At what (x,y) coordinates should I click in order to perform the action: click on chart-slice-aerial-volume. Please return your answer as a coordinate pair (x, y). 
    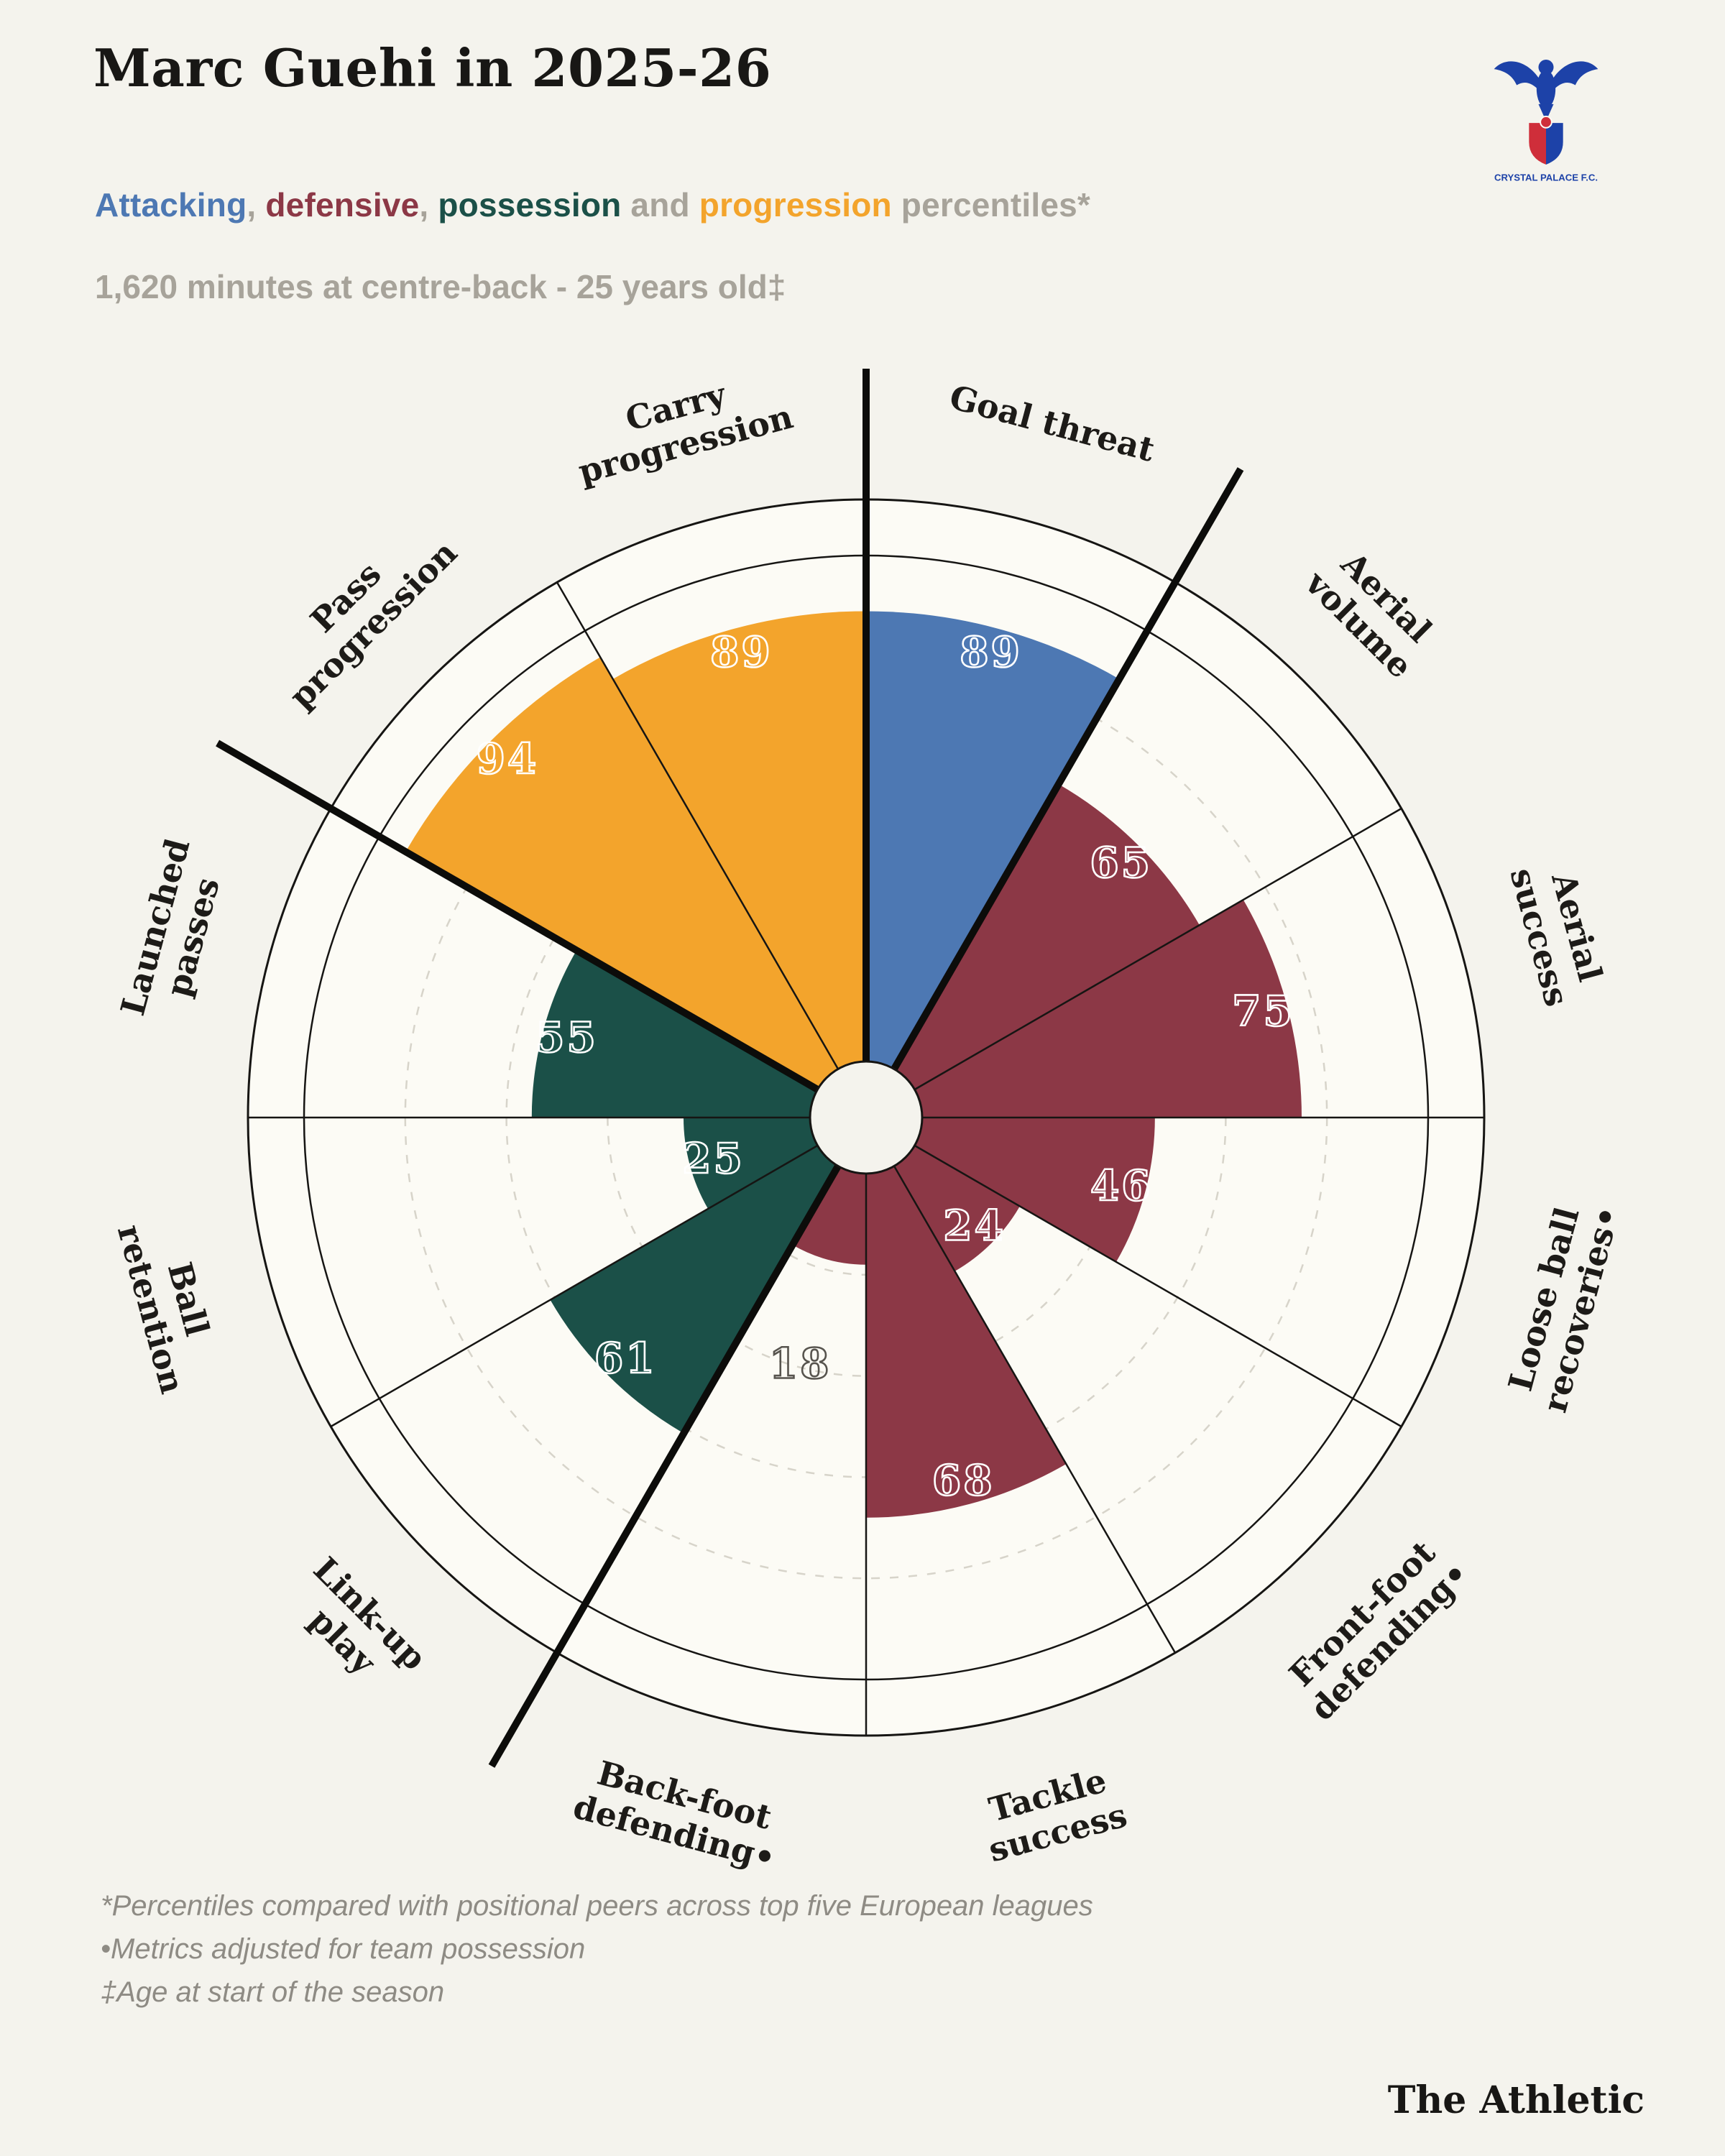
    Looking at the image, I should click on (1033, 951).